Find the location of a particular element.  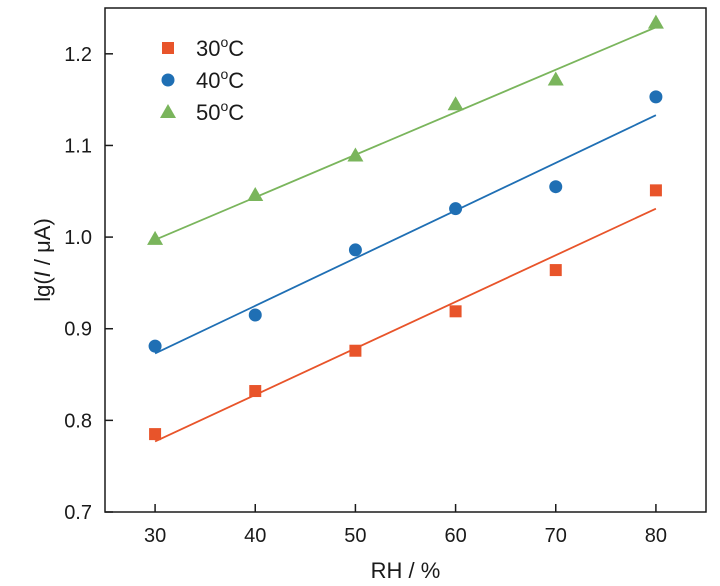

x-tick-label: 60 is located at coordinates (455, 536).